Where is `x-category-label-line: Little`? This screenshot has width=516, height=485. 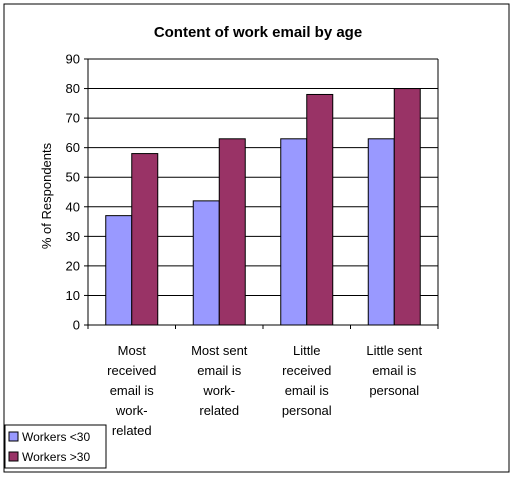
x-category-label-line: Little is located at coordinates (306, 350).